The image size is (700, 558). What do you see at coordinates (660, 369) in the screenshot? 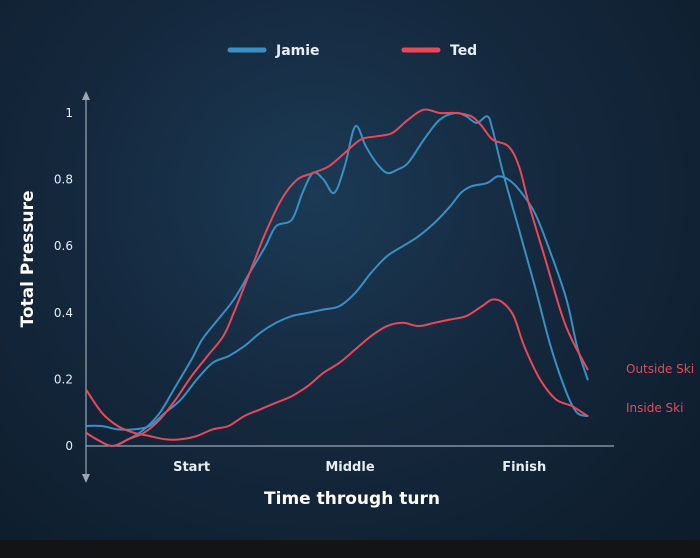
I see `outside-ski-label: Outside Ski` at bounding box center [660, 369].